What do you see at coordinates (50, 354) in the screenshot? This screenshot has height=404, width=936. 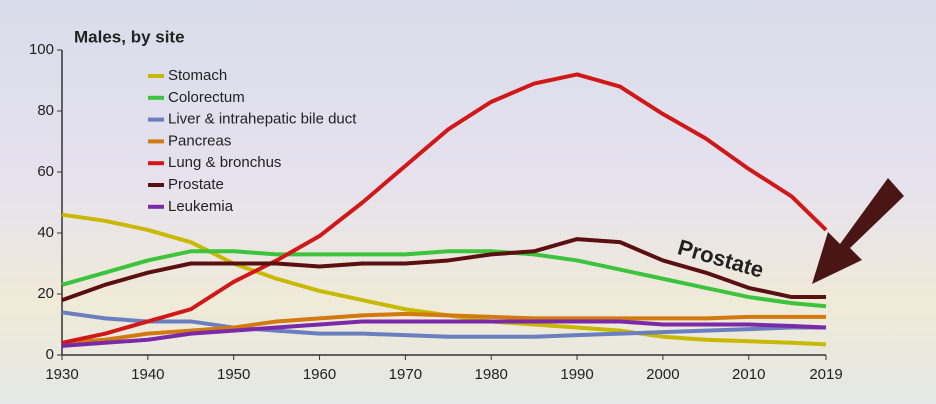 I see `y-tick-label: 0` at bounding box center [50, 354].